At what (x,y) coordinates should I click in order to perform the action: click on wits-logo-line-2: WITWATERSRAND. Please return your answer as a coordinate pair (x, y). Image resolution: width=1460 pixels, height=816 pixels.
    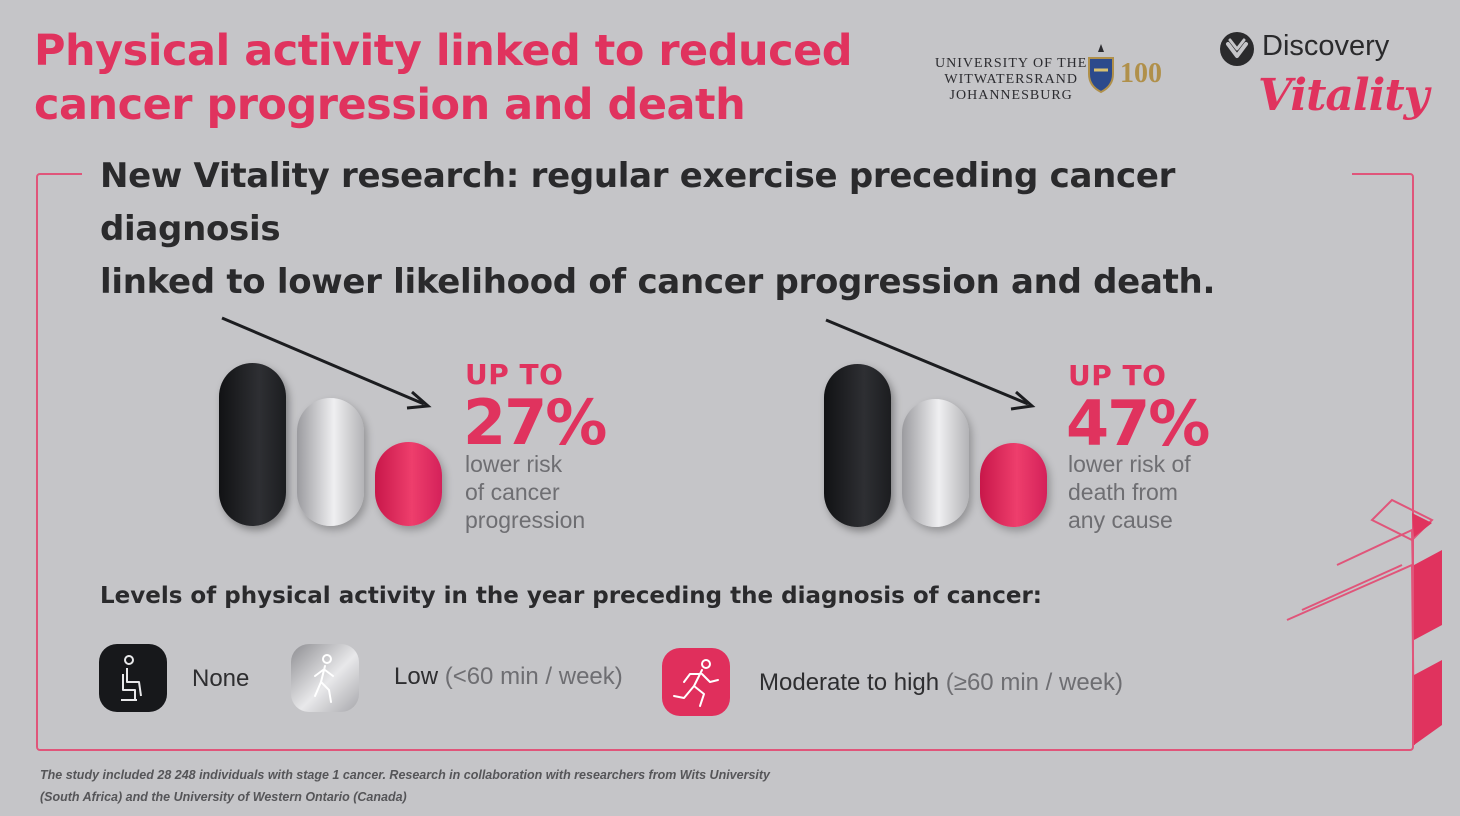
    Looking at the image, I should click on (1011, 79).